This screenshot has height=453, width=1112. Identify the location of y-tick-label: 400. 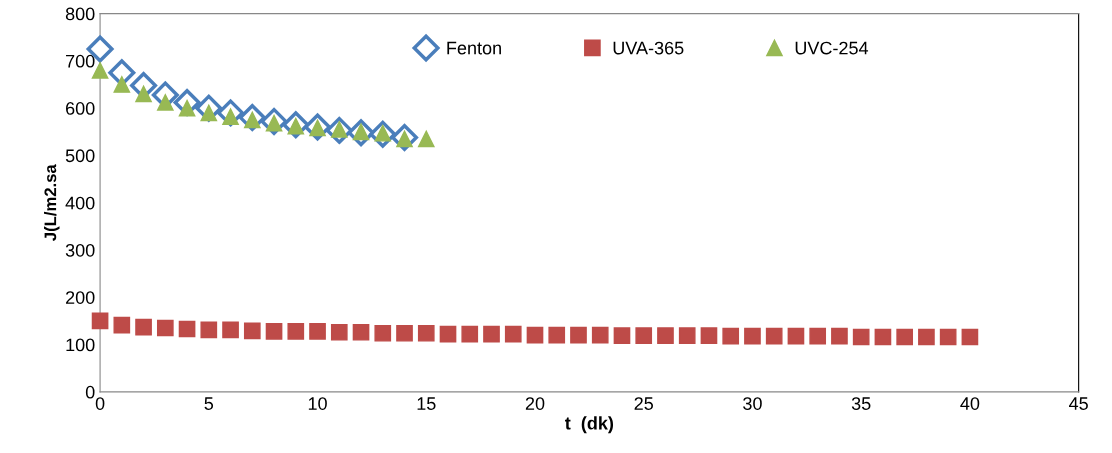
(80, 203).